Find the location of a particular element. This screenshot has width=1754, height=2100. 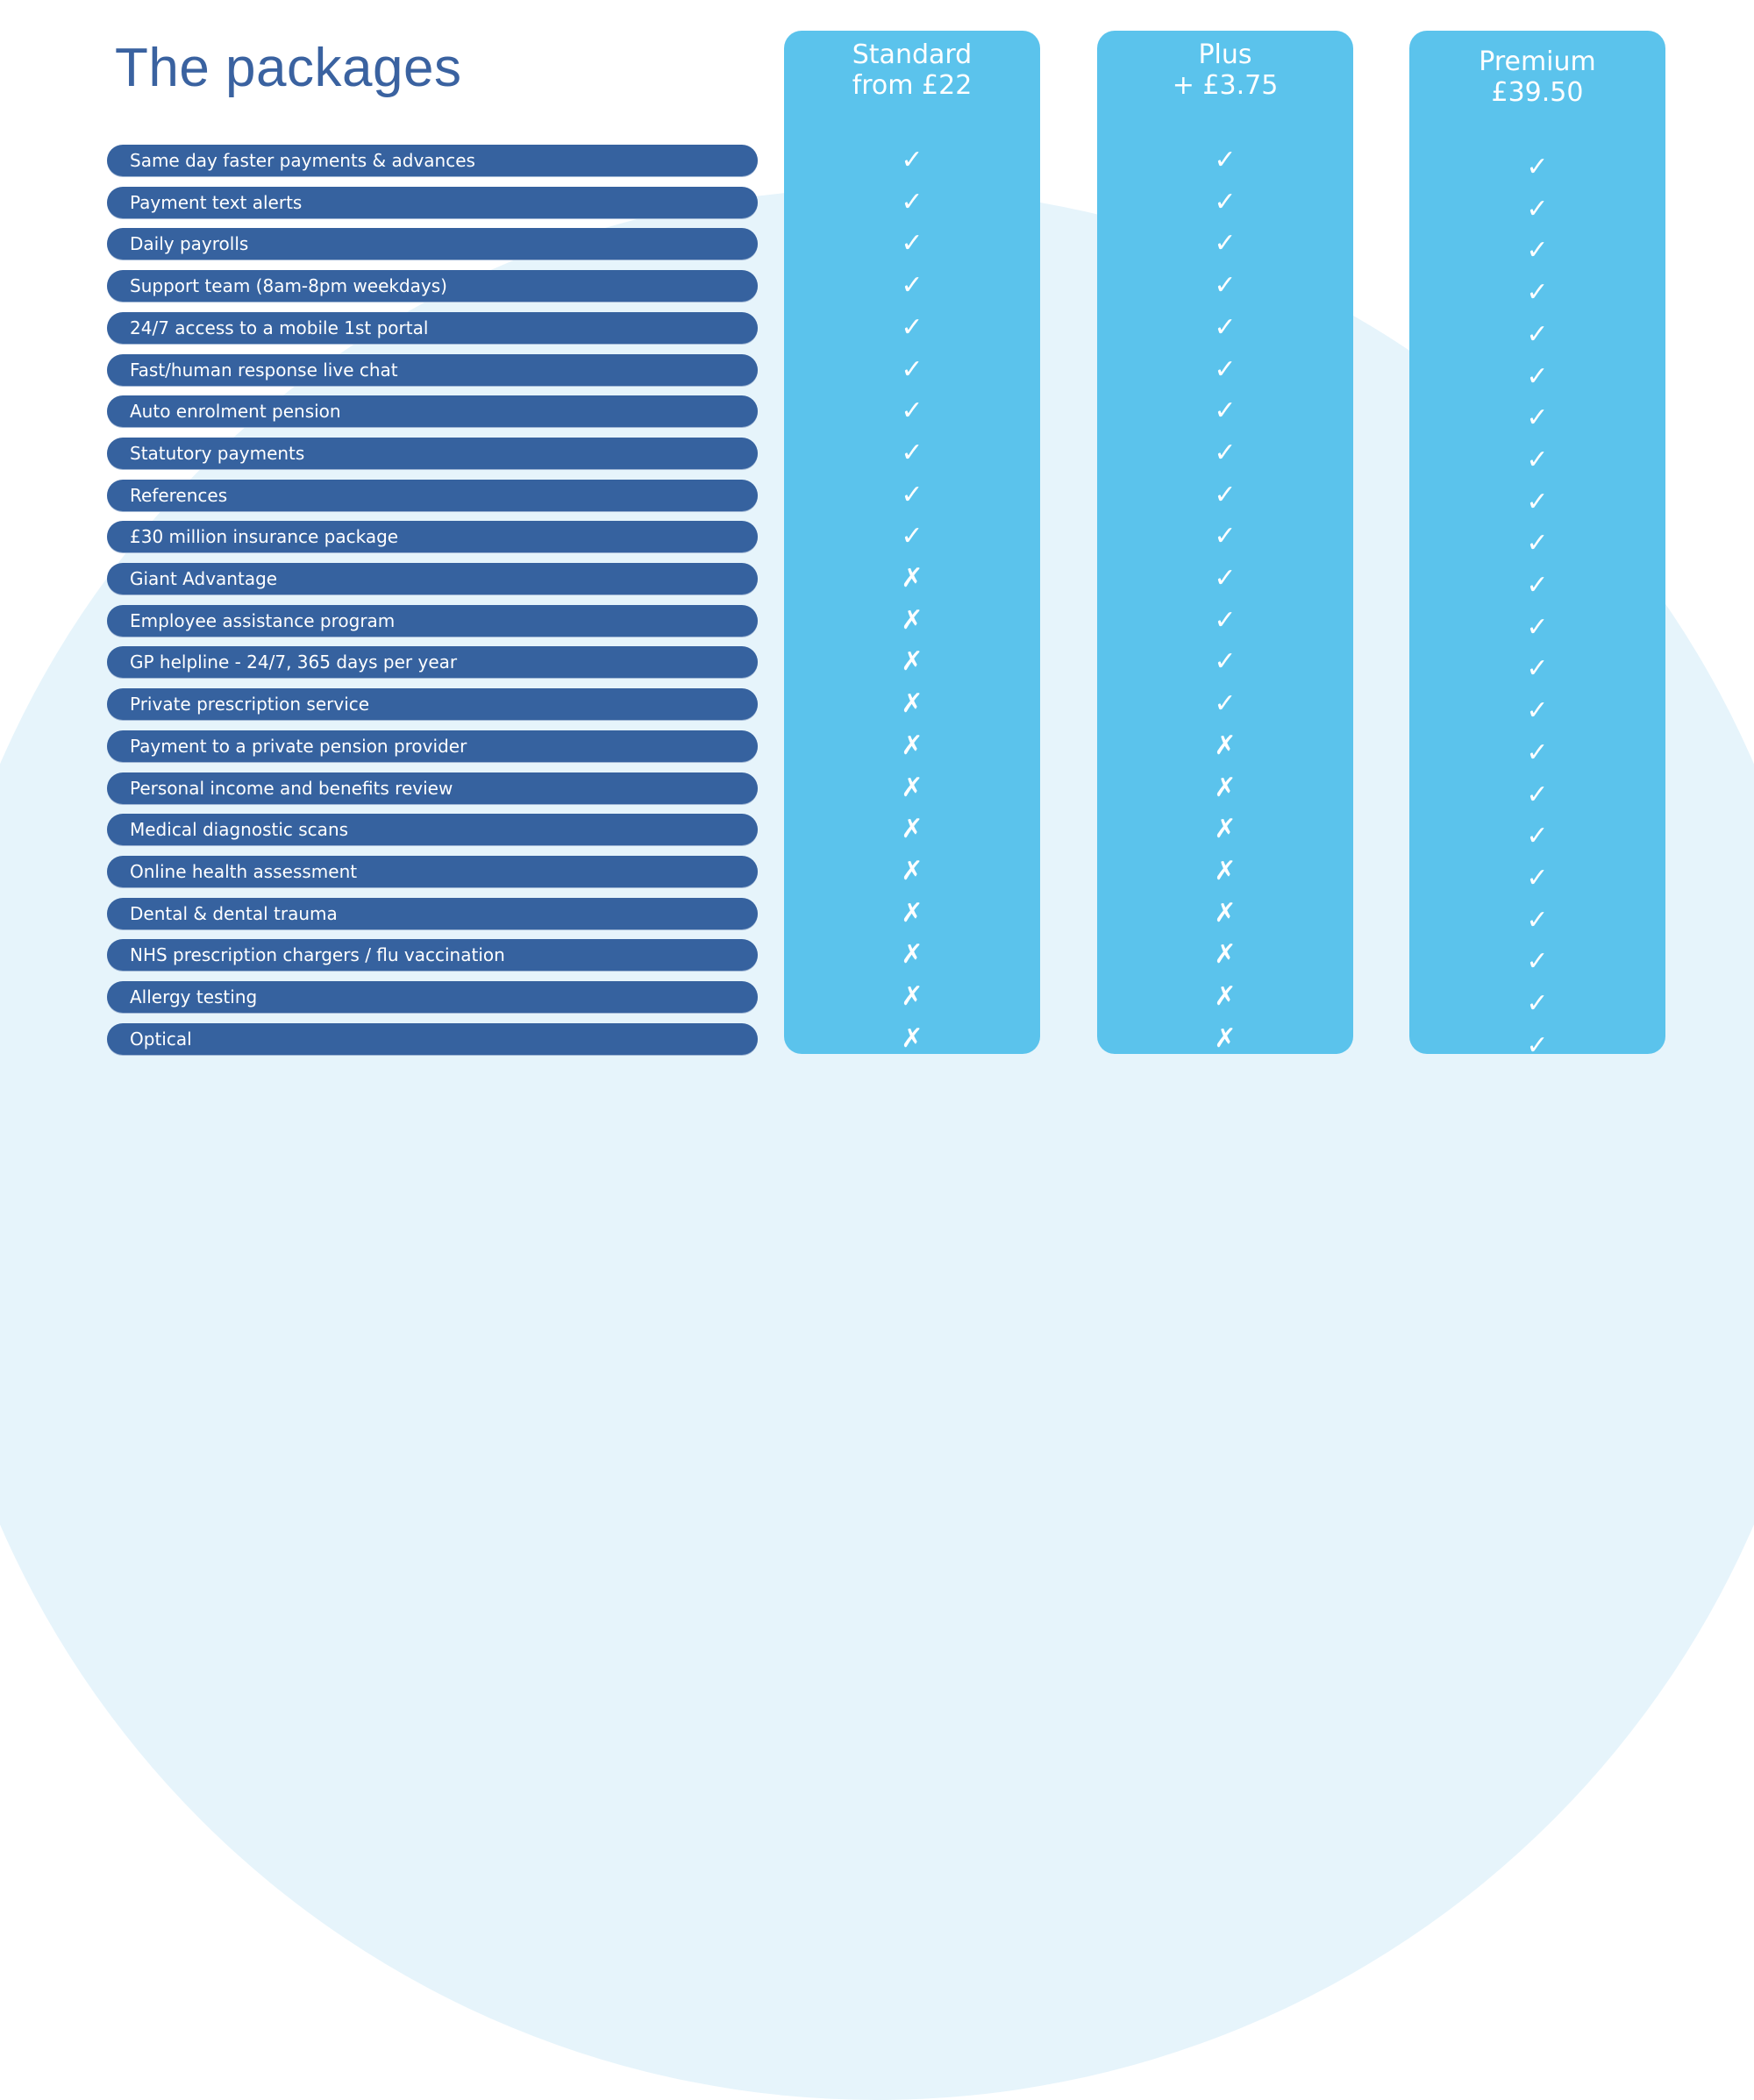

feature-row: Private prescription service is located at coordinates (432, 704).